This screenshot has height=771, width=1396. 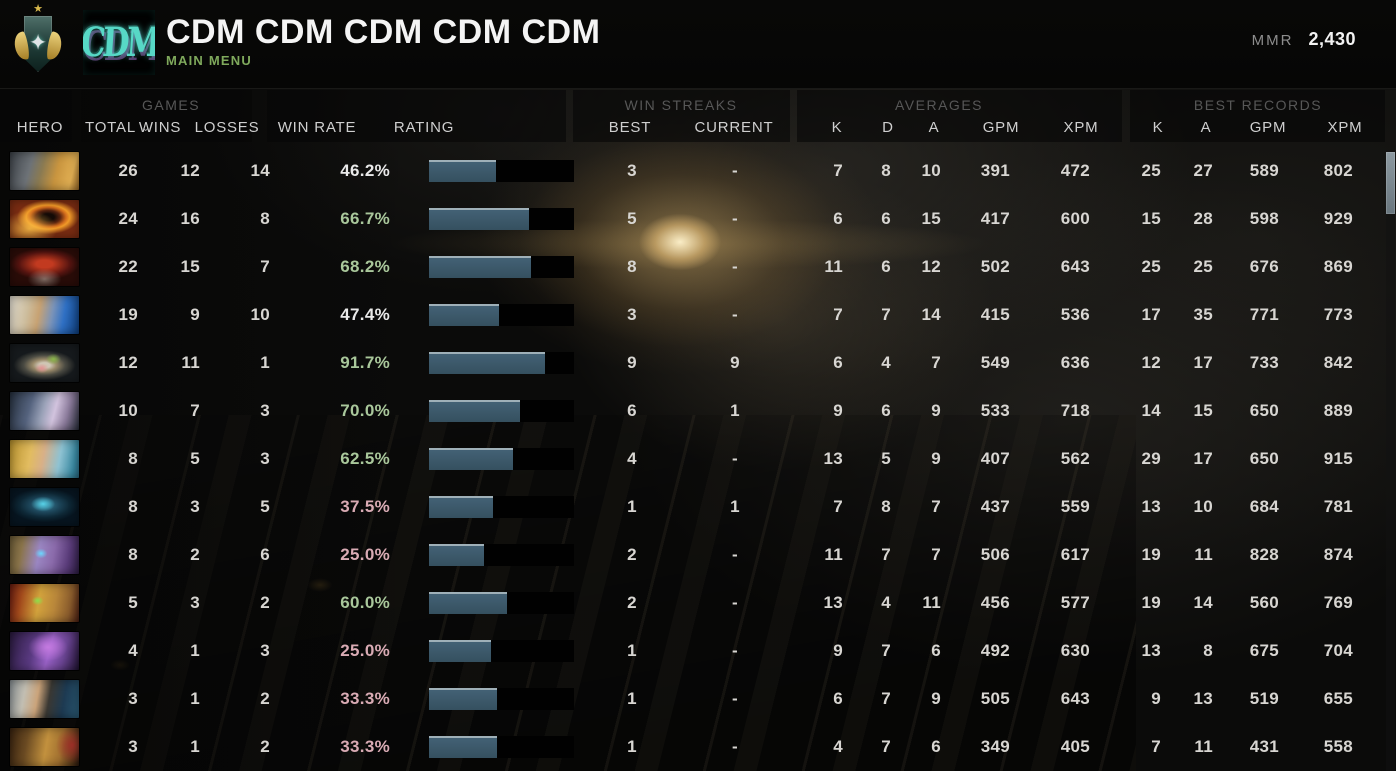 What do you see at coordinates (44, 267) in the screenshot?
I see `hero-portrait-bloodseeker` at bounding box center [44, 267].